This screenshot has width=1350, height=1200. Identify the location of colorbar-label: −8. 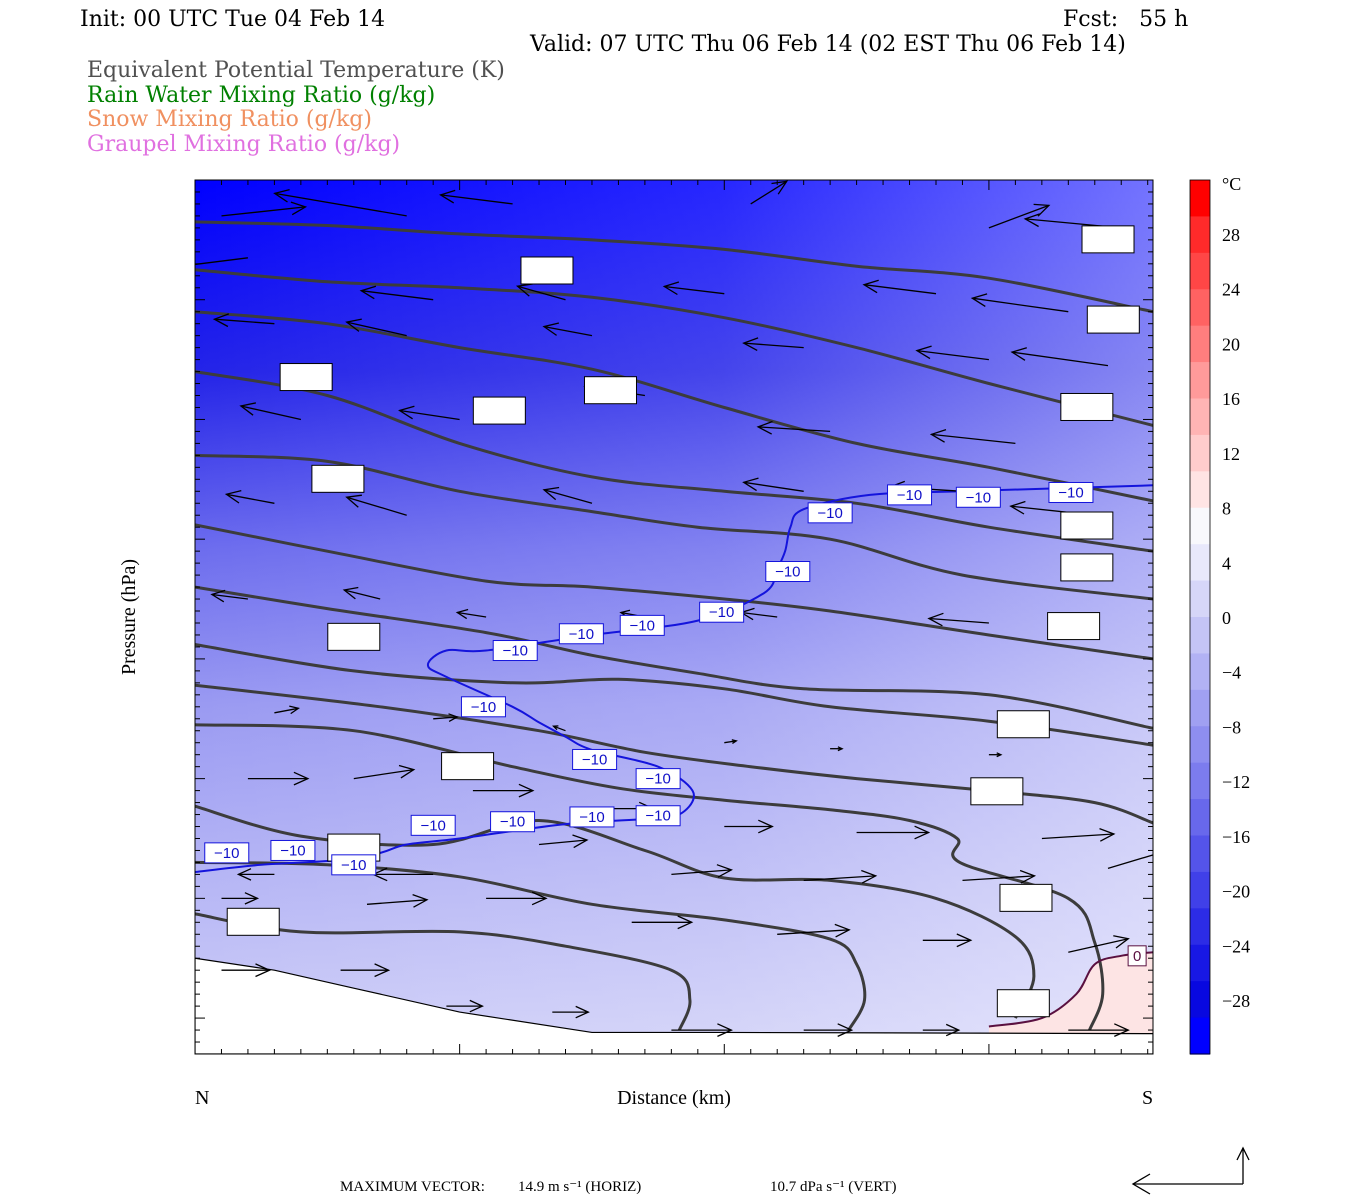
(1231, 727).